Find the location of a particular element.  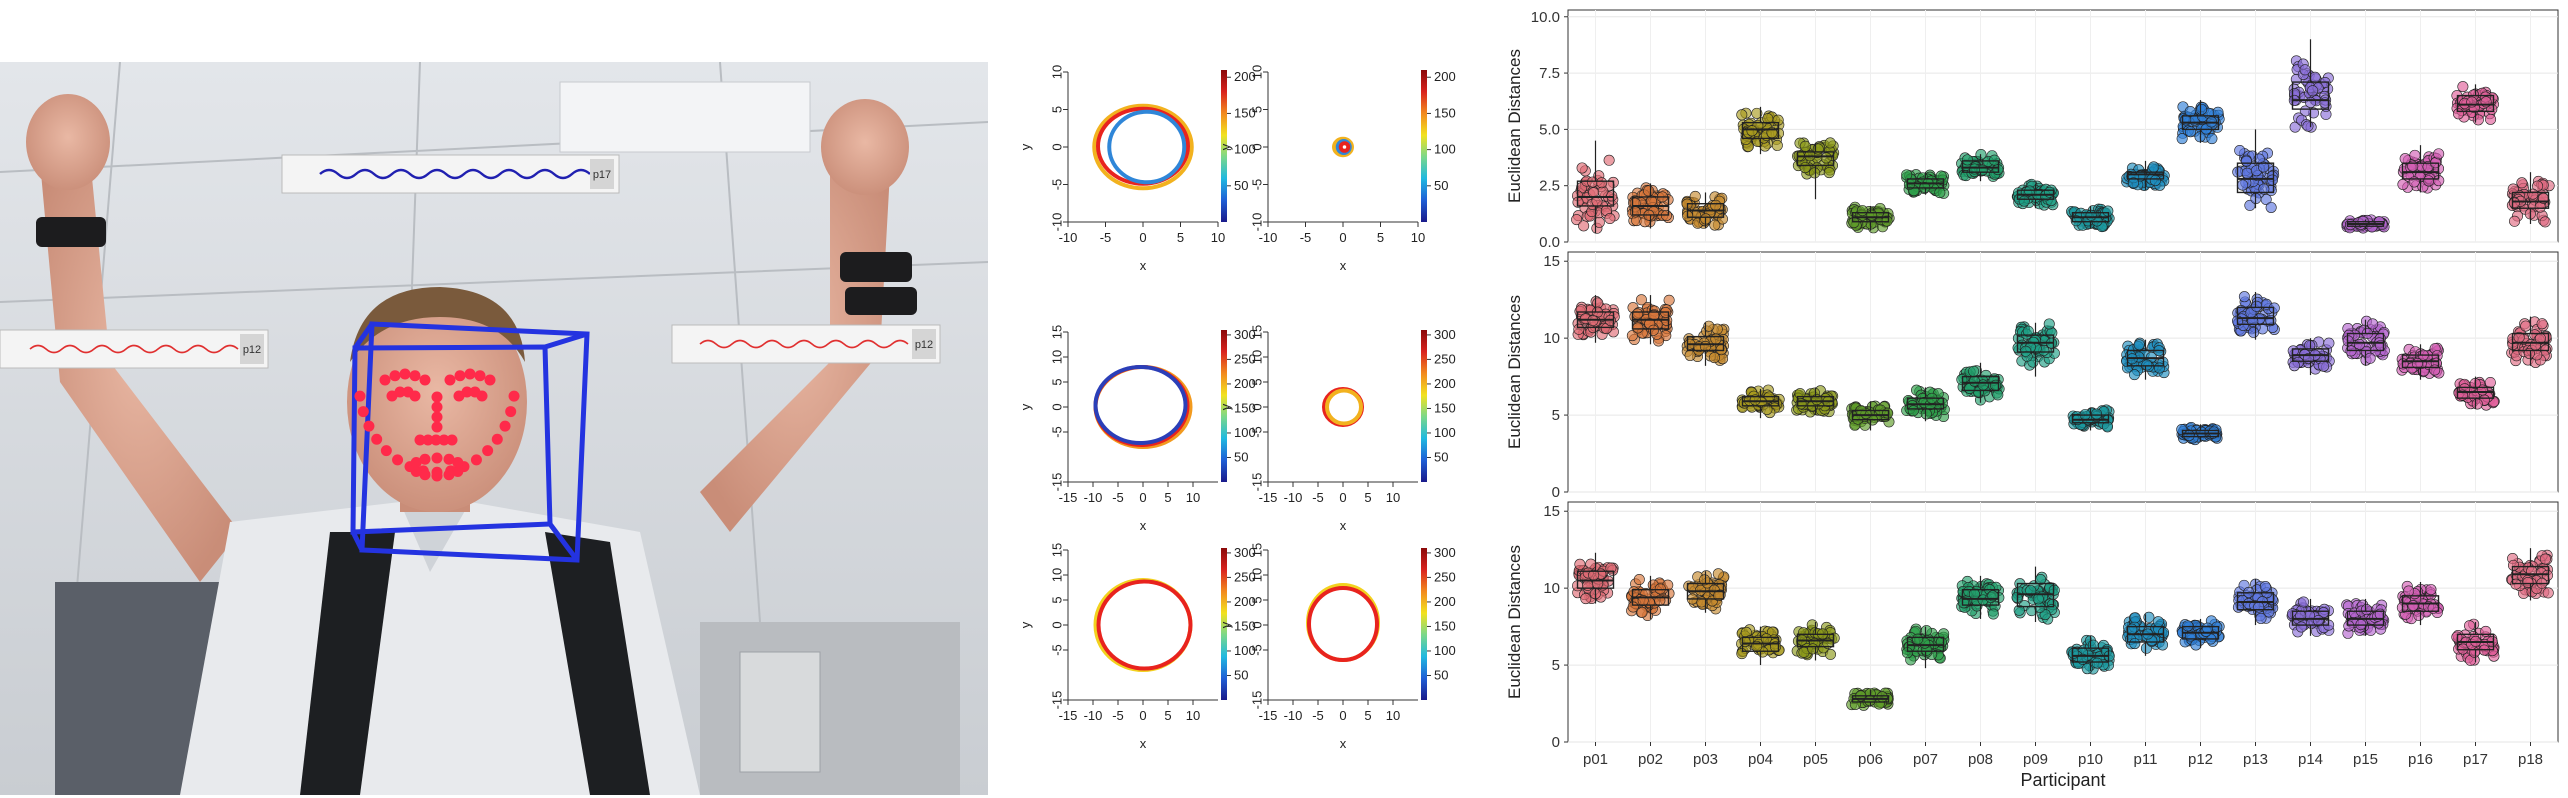

x-tick-label: 0 is located at coordinates (1342, 237).